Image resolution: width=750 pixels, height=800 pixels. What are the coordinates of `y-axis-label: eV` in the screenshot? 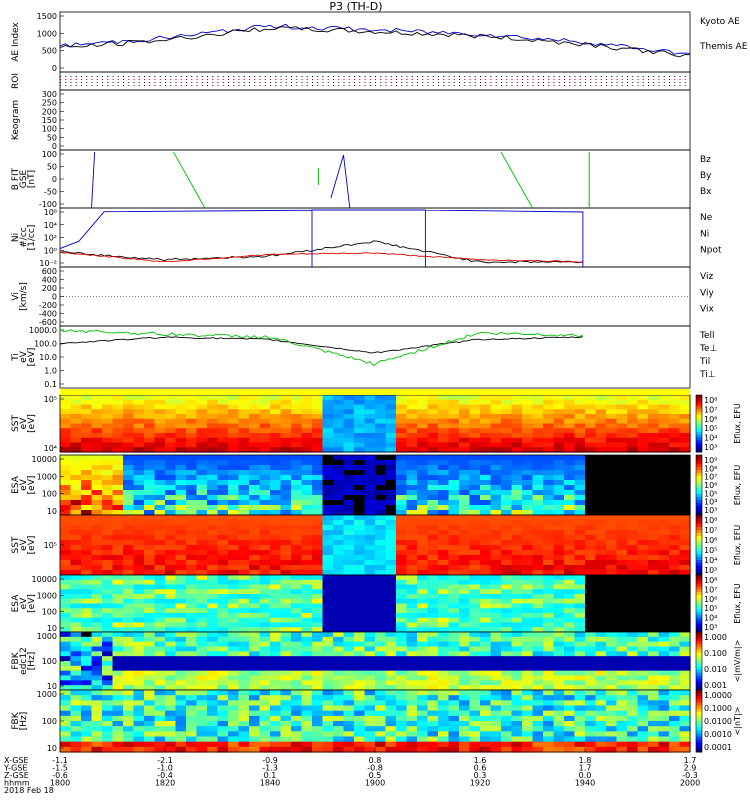 It's located at (24, 423).